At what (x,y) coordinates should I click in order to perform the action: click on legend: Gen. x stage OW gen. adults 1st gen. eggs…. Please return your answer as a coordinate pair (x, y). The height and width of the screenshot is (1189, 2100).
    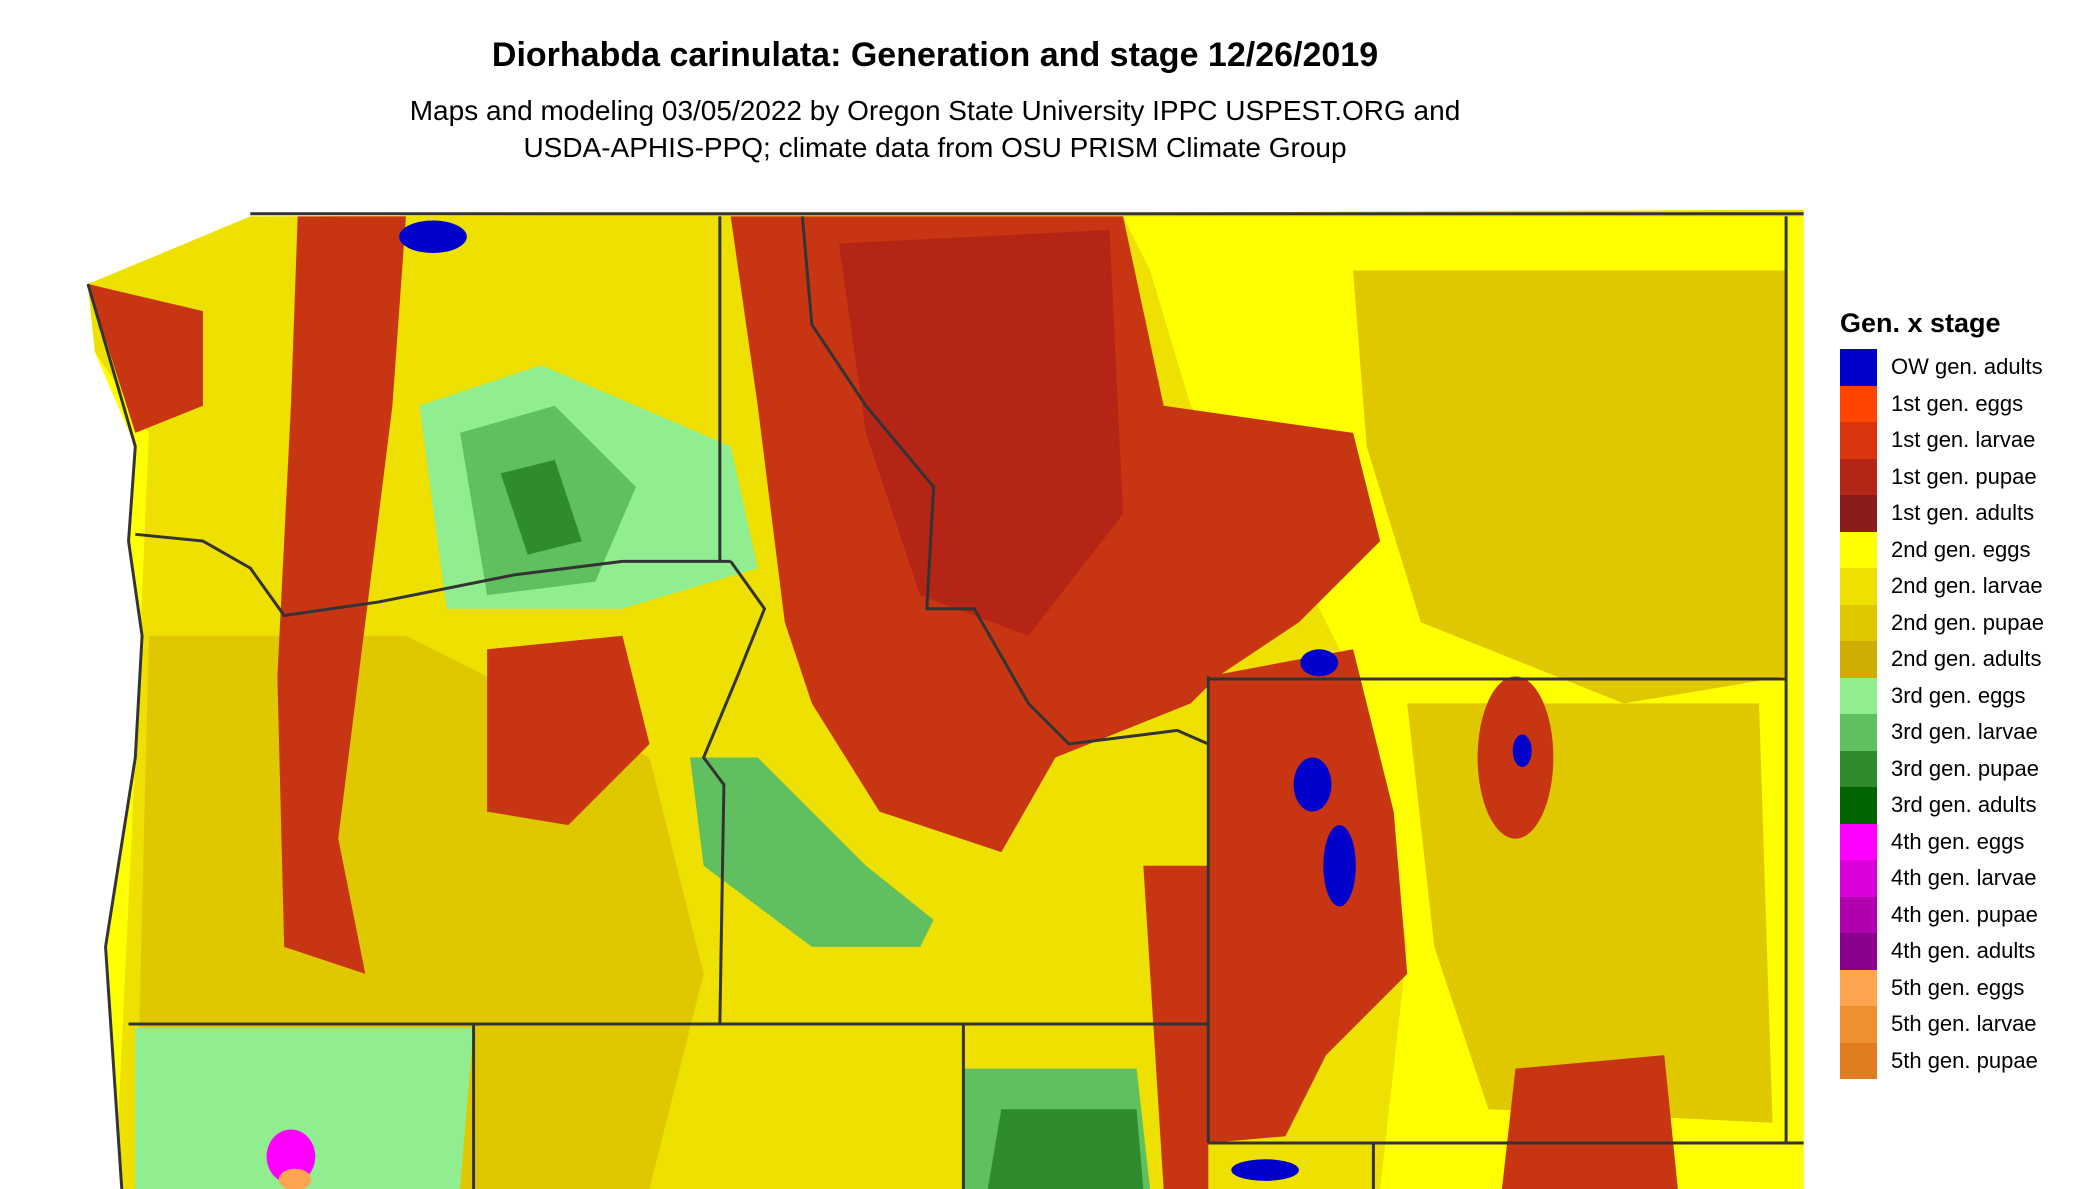
    Looking at the image, I should click on (1942, 693).